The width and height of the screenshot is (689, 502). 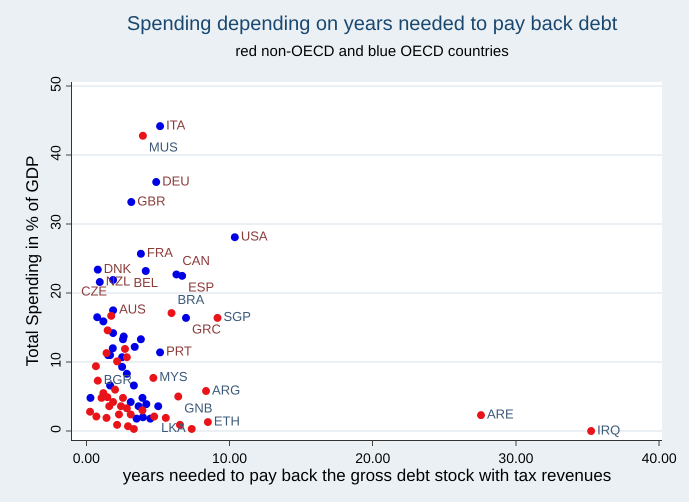 I want to click on data-label: LKA, so click(x=173, y=428).